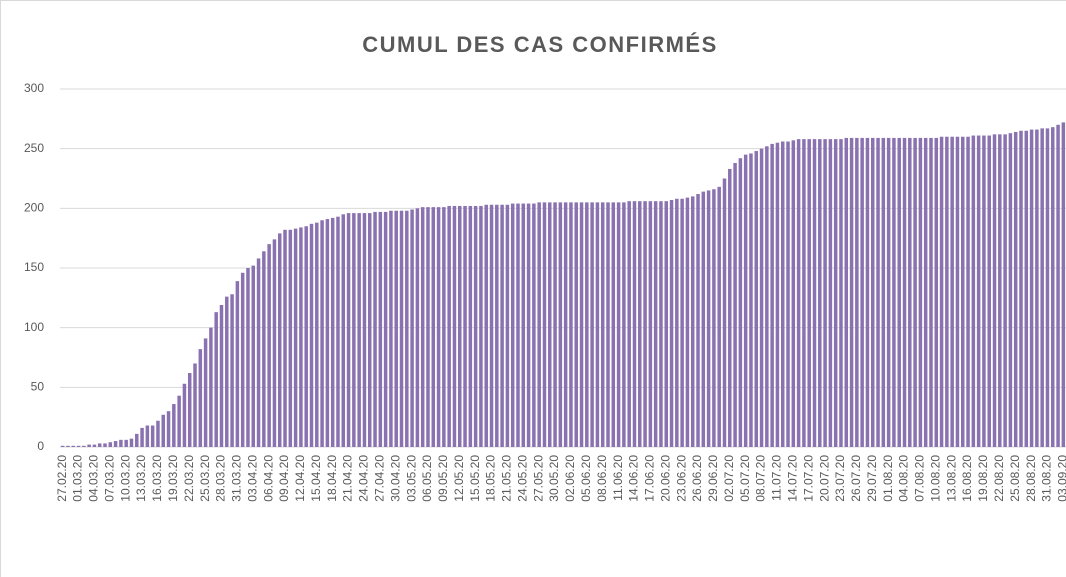  What do you see at coordinates (983, 478) in the screenshot?
I see `x-tick-label: 19.08.20` at bounding box center [983, 478].